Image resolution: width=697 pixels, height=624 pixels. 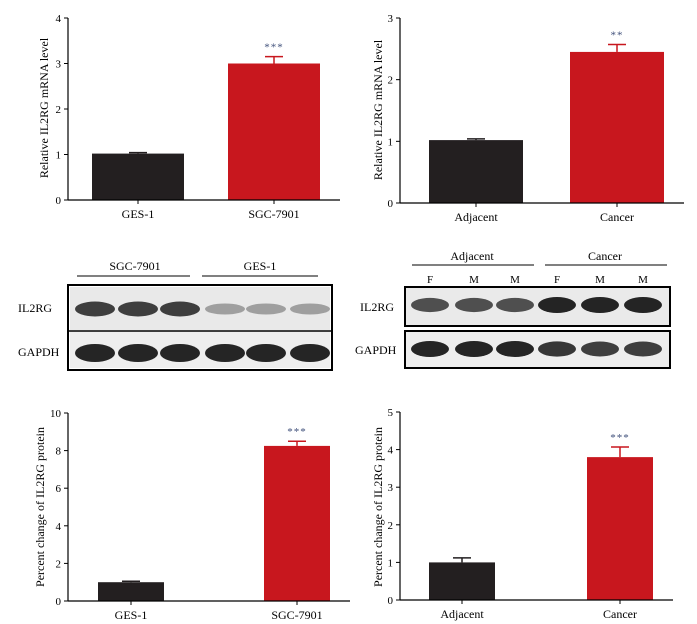 What do you see at coordinates (59, 489) in the screenshot?
I see `y-tick-label: 6` at bounding box center [59, 489].